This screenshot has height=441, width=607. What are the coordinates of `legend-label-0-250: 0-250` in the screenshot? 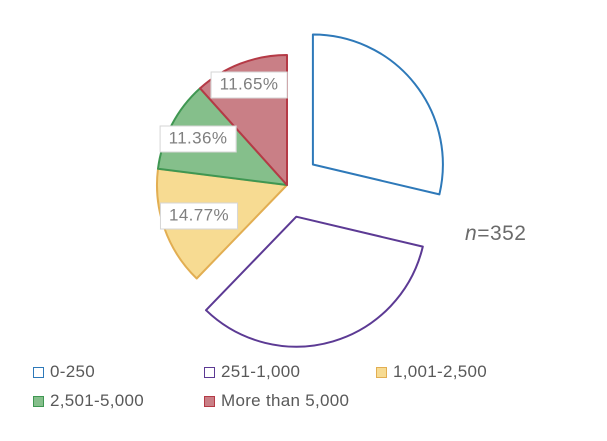 It's located at (72, 371).